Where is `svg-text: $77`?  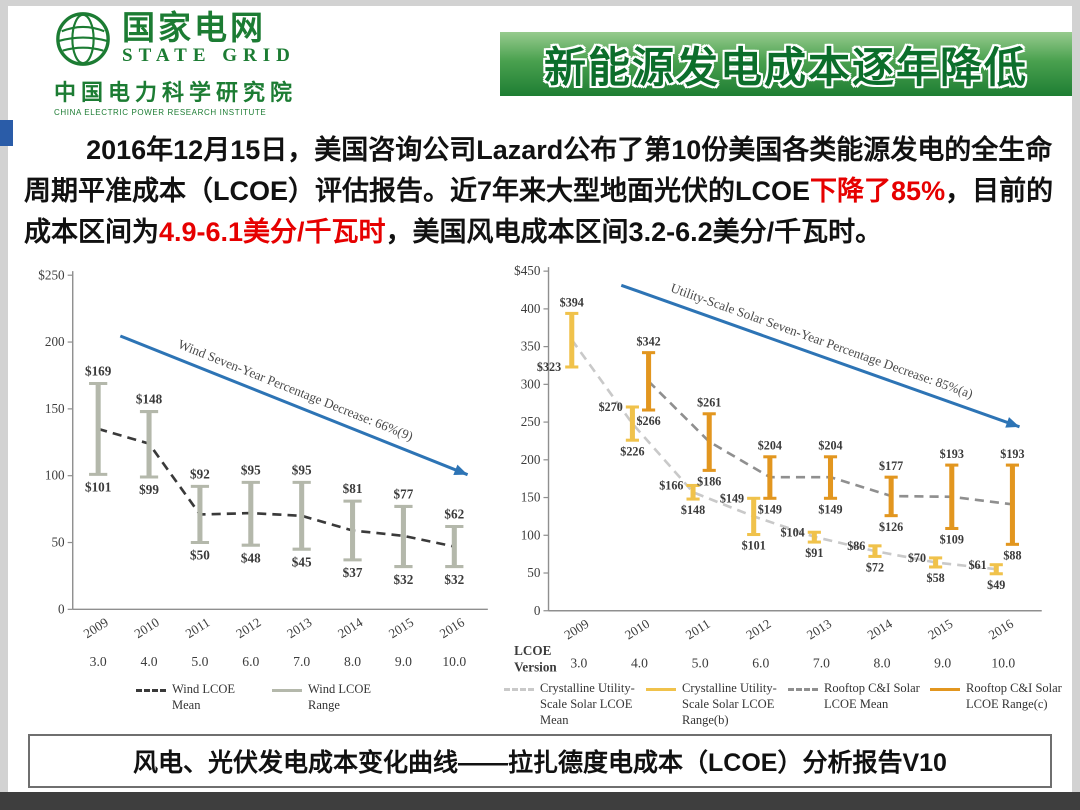
svg-text: $77 is located at coordinates (404, 493).